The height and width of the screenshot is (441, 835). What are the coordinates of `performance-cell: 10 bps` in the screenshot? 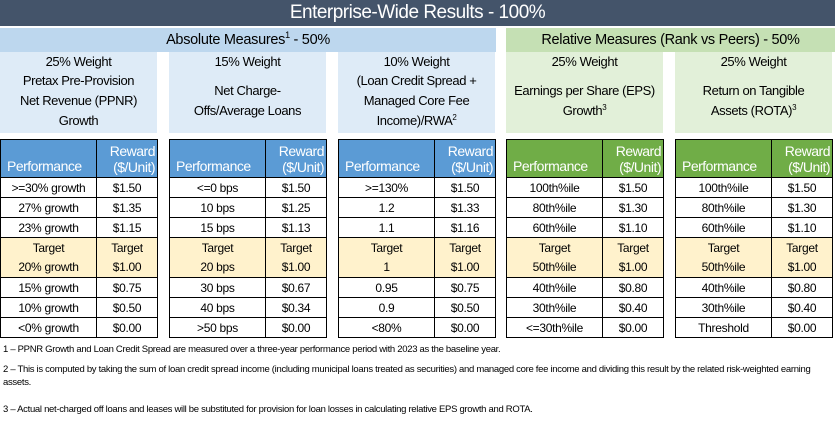 It's located at (217, 207).